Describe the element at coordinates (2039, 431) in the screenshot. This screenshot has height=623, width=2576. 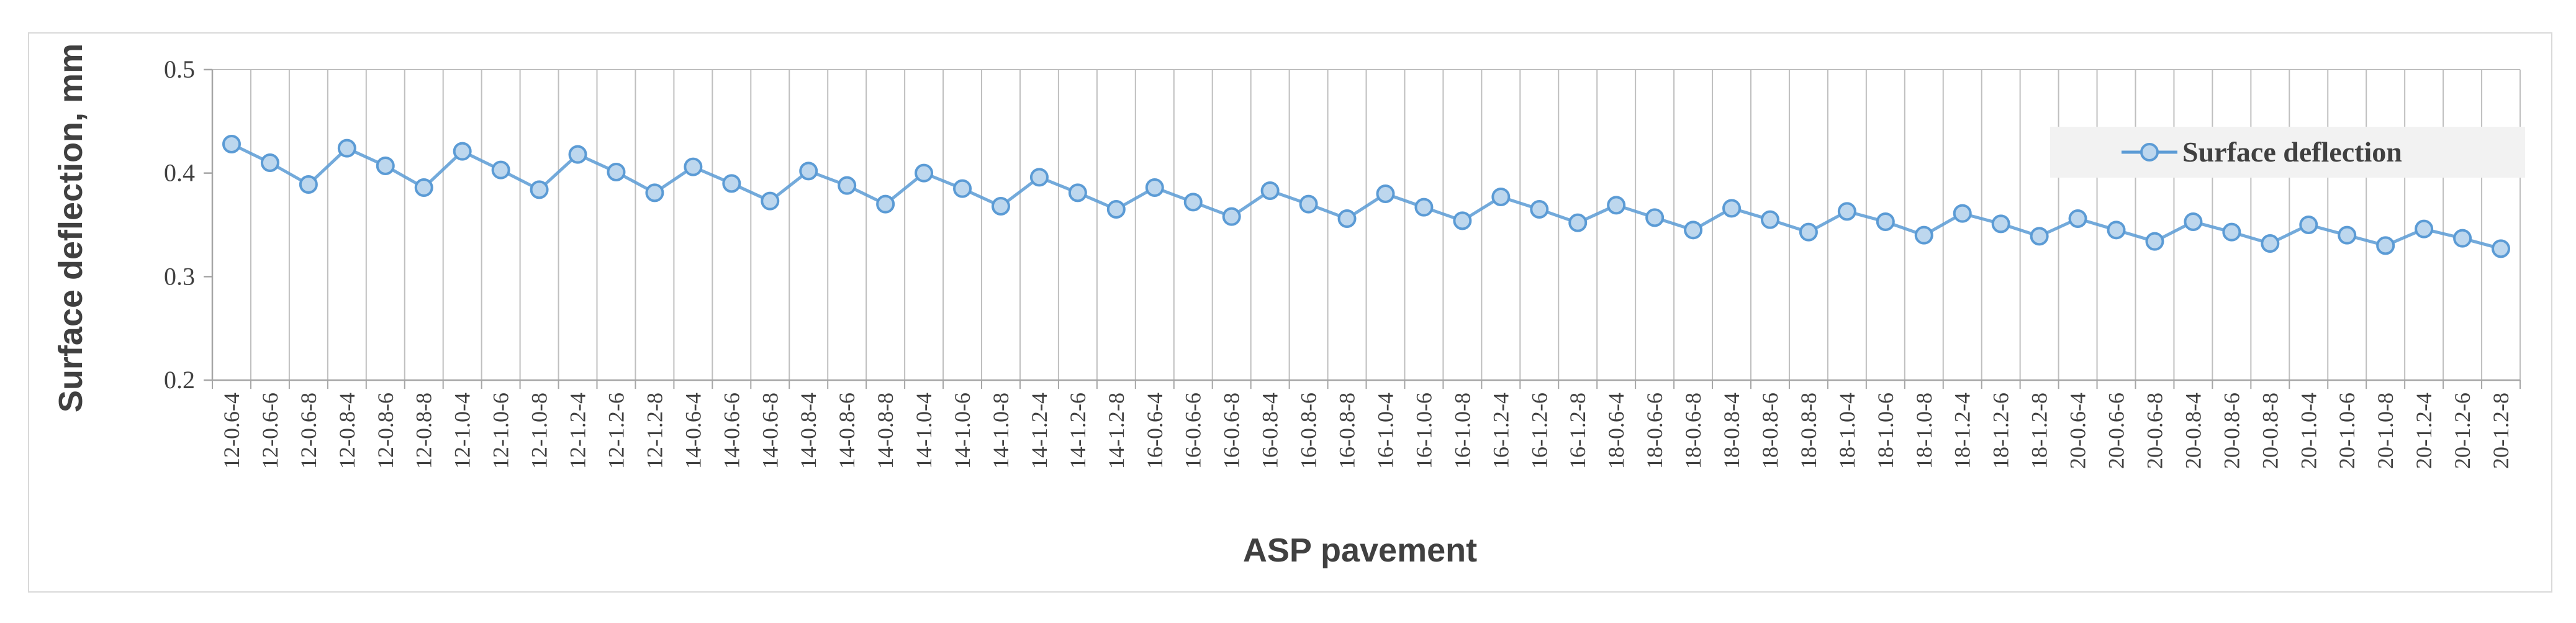
I see `x-tick-label: 18-1.2-8` at that location.